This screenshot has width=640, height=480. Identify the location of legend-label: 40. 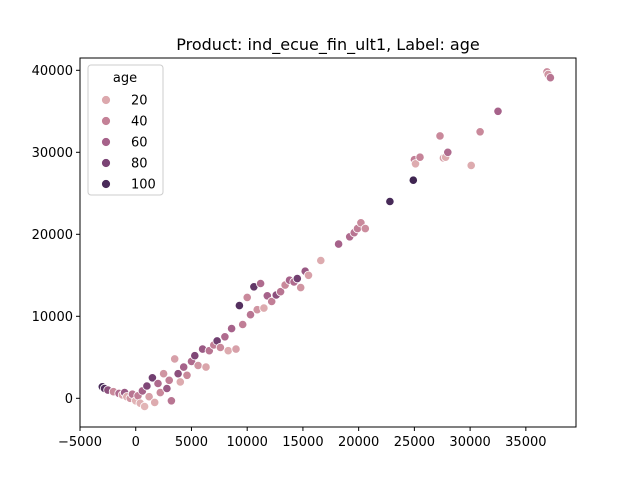
(139, 122).